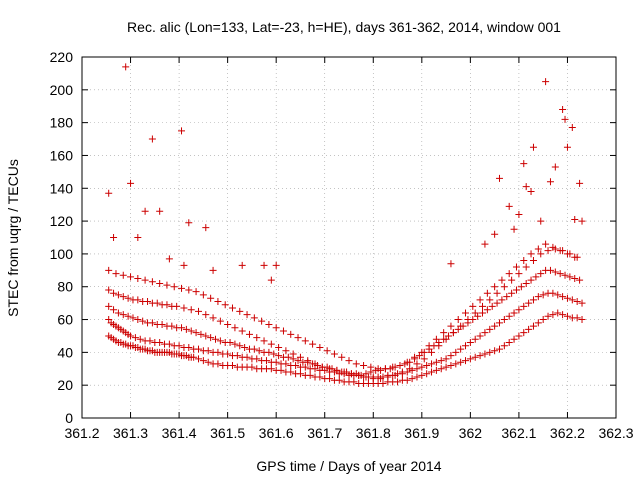 The width and height of the screenshot is (640, 480). I want to click on x-tick-label: 361.8, so click(373, 433).